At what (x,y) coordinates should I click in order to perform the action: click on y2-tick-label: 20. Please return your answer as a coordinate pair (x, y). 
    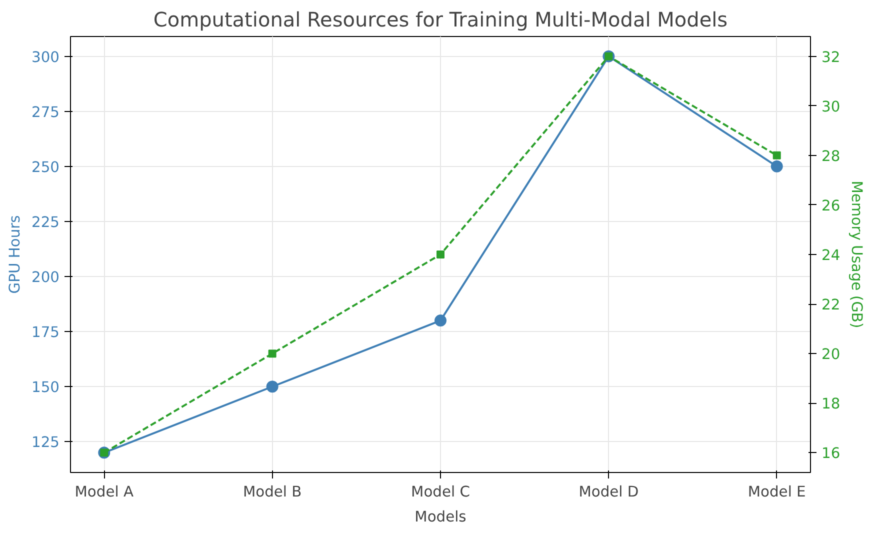
    Looking at the image, I should click on (831, 355).